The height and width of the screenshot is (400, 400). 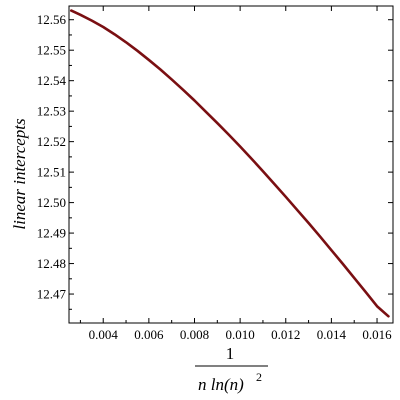 What do you see at coordinates (51, 111) in the screenshot?
I see `y-tick-label: 12.53` at bounding box center [51, 111].